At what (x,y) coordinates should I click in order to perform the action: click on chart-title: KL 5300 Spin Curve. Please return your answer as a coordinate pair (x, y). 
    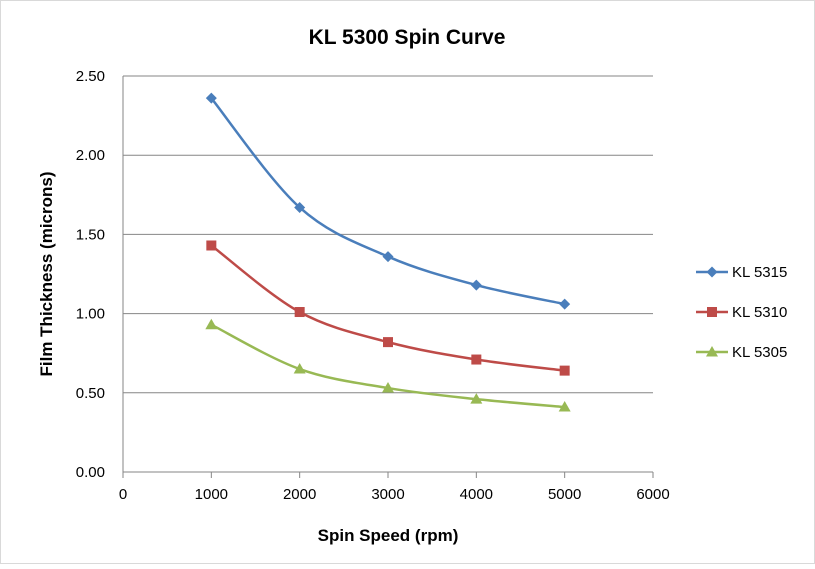
    Looking at the image, I should click on (407, 37).